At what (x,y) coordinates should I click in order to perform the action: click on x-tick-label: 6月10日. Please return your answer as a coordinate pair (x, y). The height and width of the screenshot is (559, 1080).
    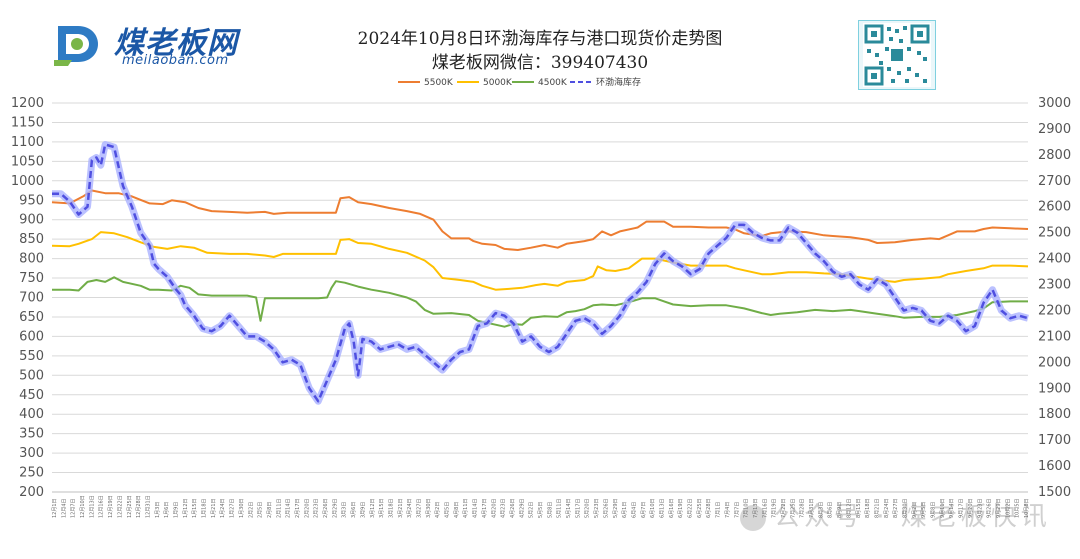
    Looking at the image, I should click on (653, 508).